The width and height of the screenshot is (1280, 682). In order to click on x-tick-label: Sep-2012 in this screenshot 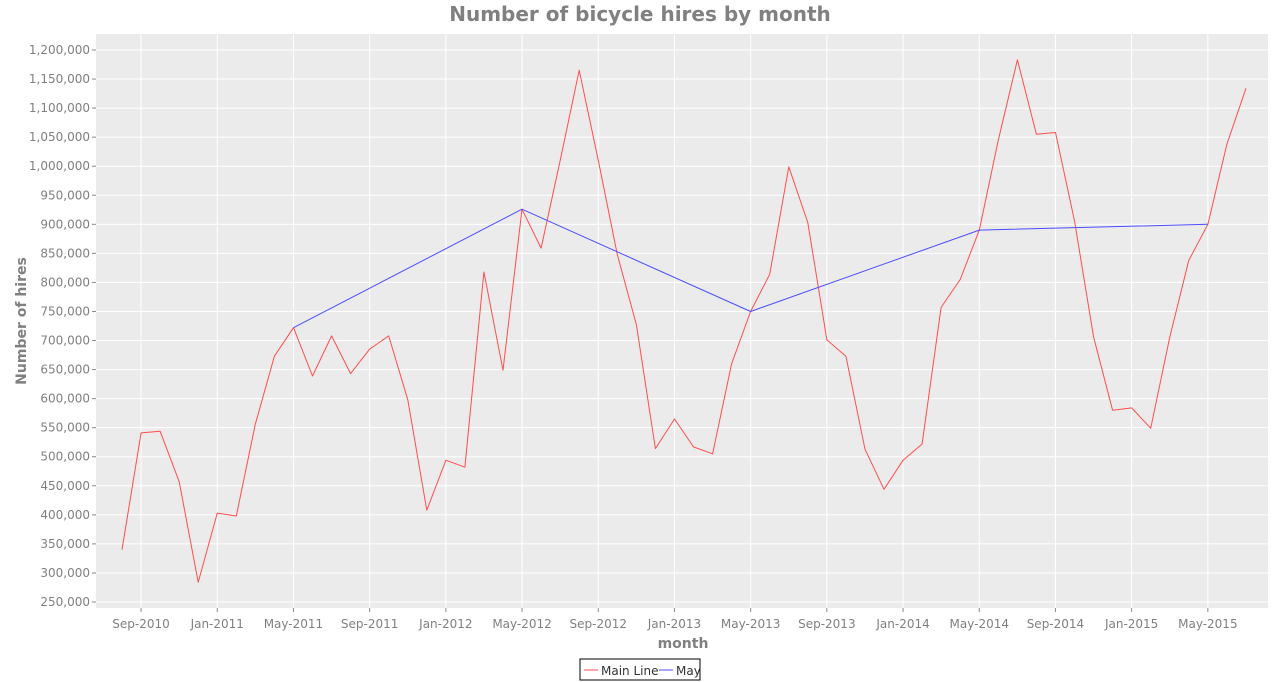, I will do `click(599, 624)`.